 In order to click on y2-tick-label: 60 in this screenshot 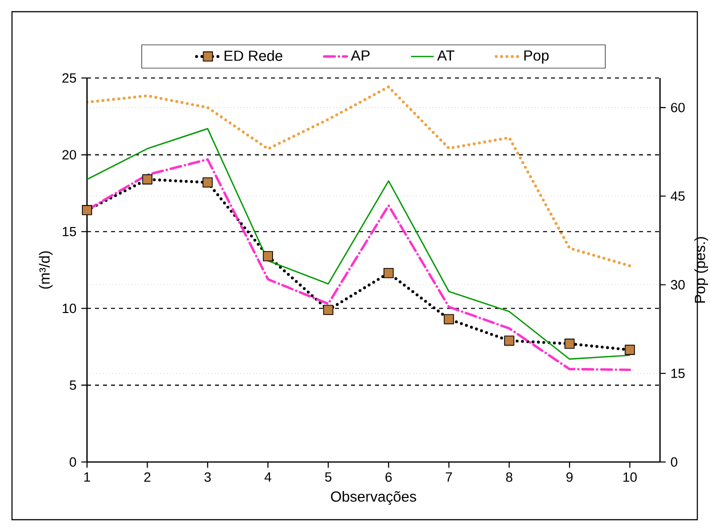, I will do `click(678, 107)`.